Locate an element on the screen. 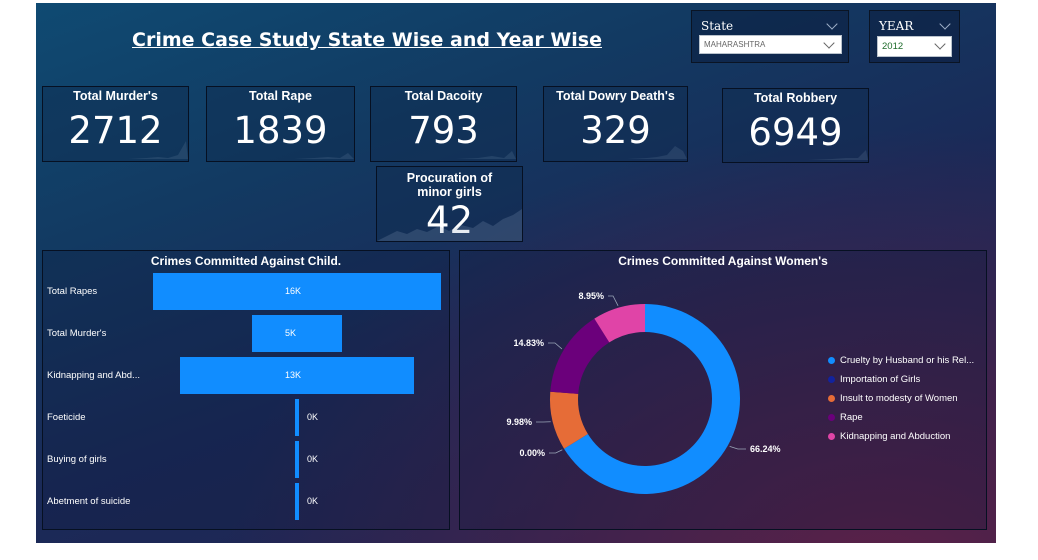 The width and height of the screenshot is (1038, 560). kpi-card-total-murders: Total Murder's 2712 is located at coordinates (115, 124).